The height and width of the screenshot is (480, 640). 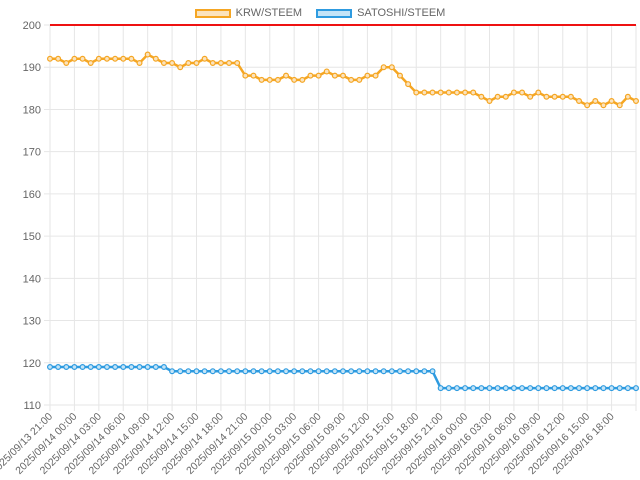 What do you see at coordinates (248, 13) in the screenshot?
I see `legend-item-krw: KRW/STEEM` at bounding box center [248, 13].